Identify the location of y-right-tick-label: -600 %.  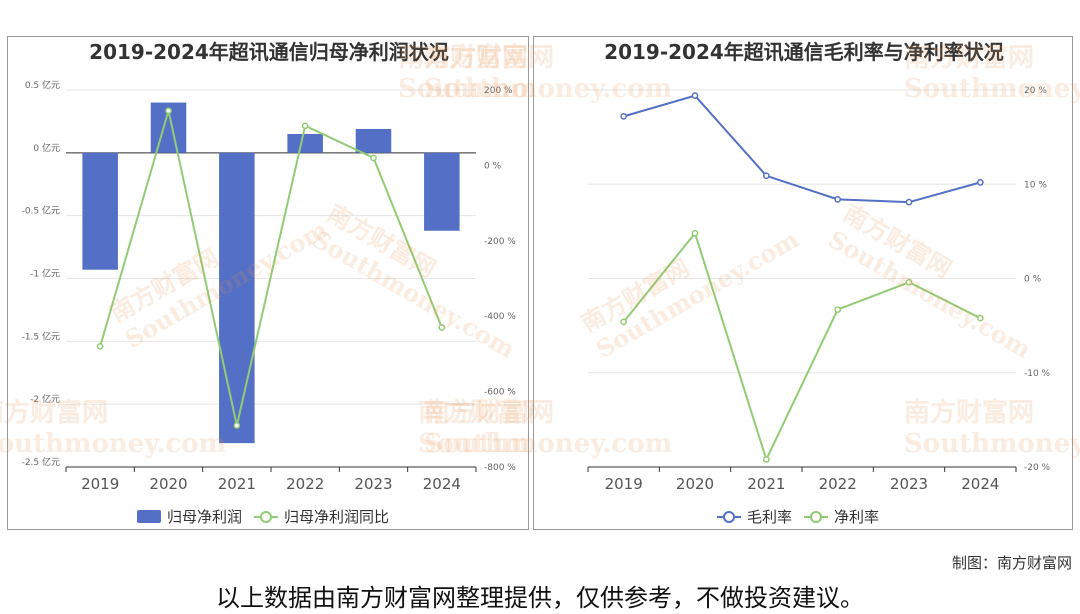
(500, 393).